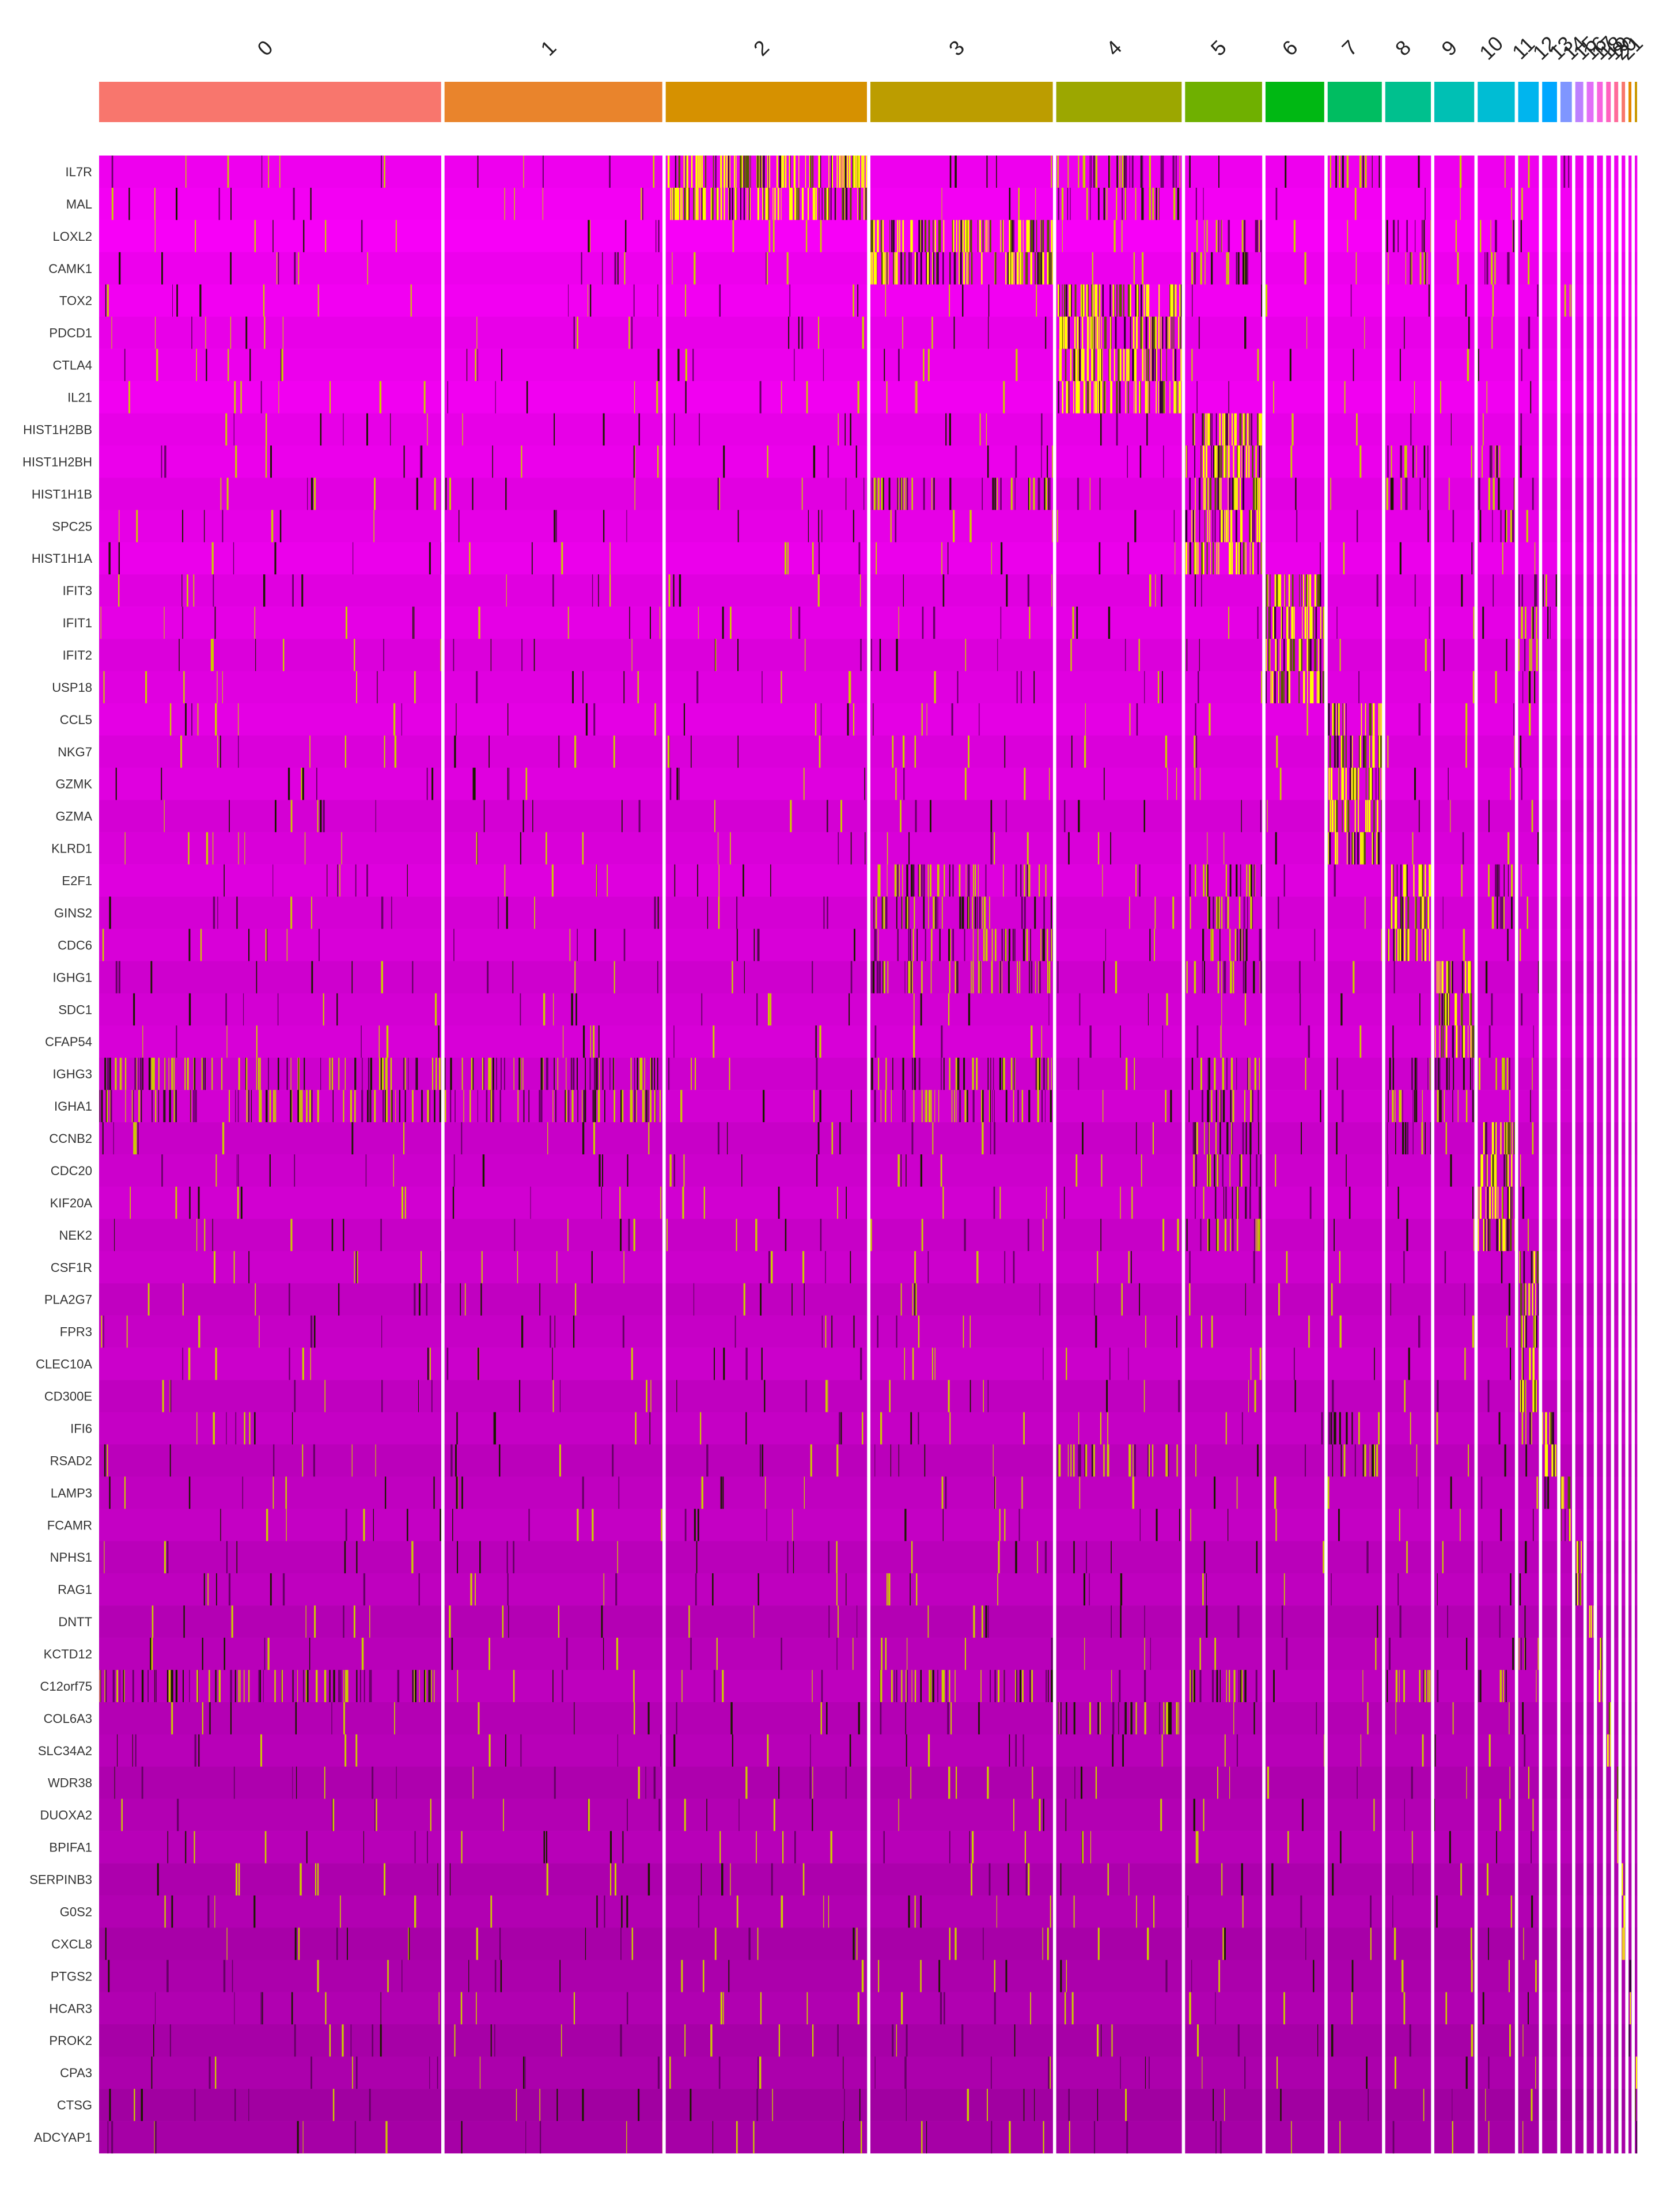 The width and height of the screenshot is (1659, 2212). Describe the element at coordinates (1566, 1138) in the screenshot. I see `heat-cell-13-CCNB2` at that location.